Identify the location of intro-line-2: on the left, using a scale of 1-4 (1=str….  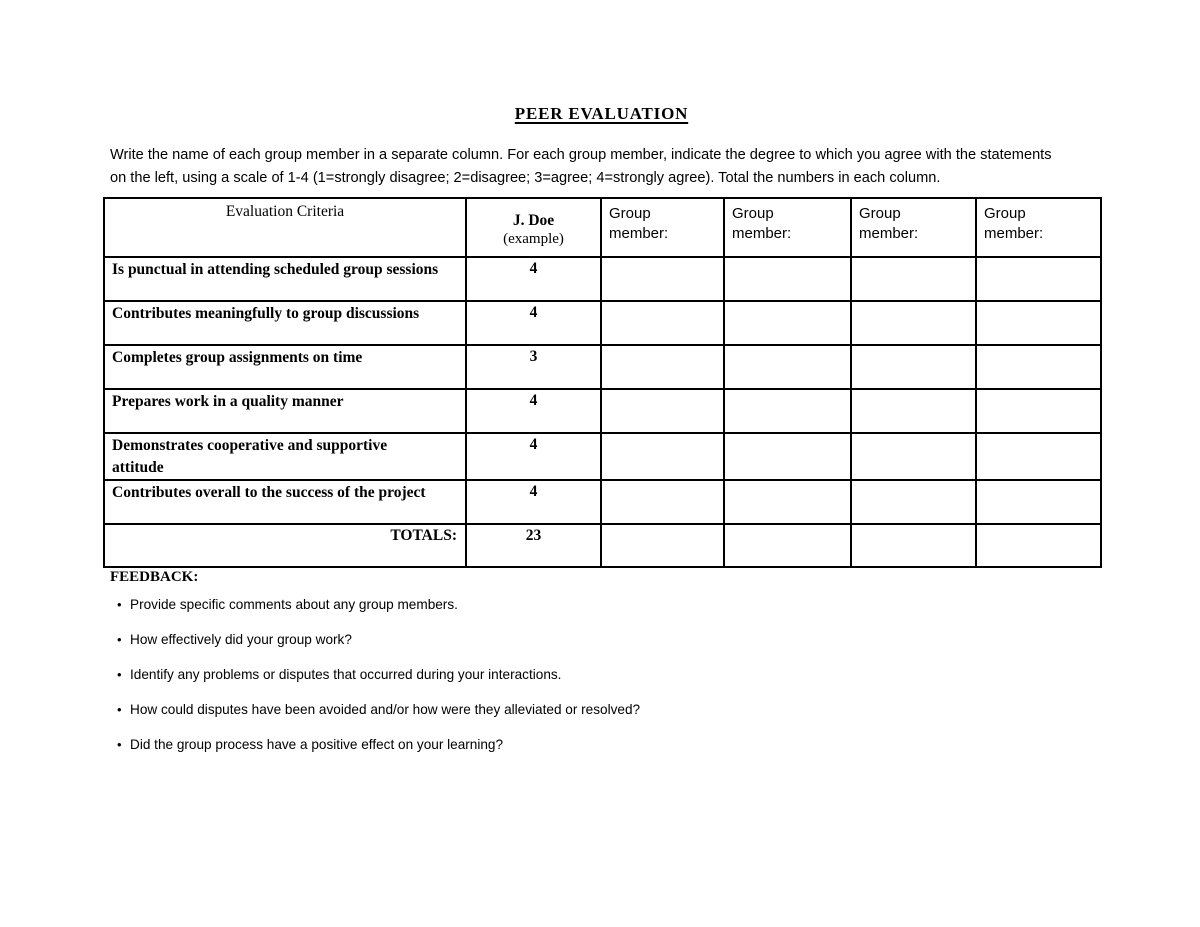
(525, 178).